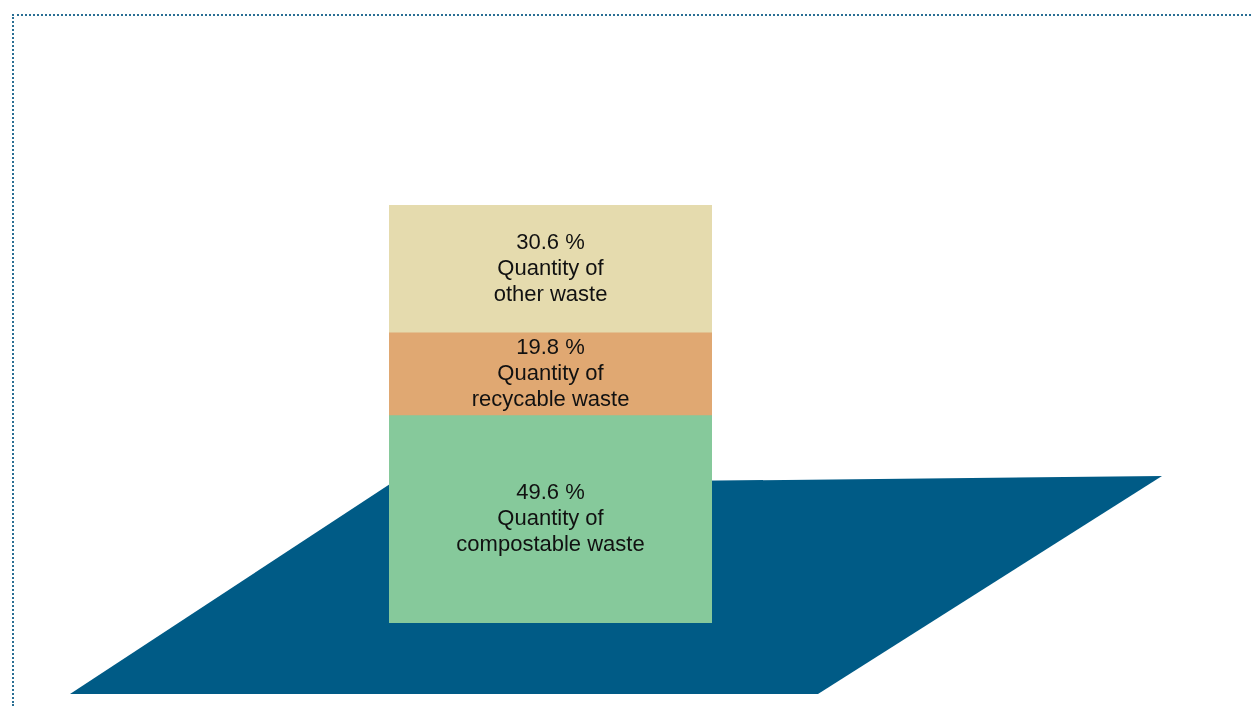  What do you see at coordinates (550, 386) in the screenshot?
I see `series-label: Quantity of recycable waste` at bounding box center [550, 386].